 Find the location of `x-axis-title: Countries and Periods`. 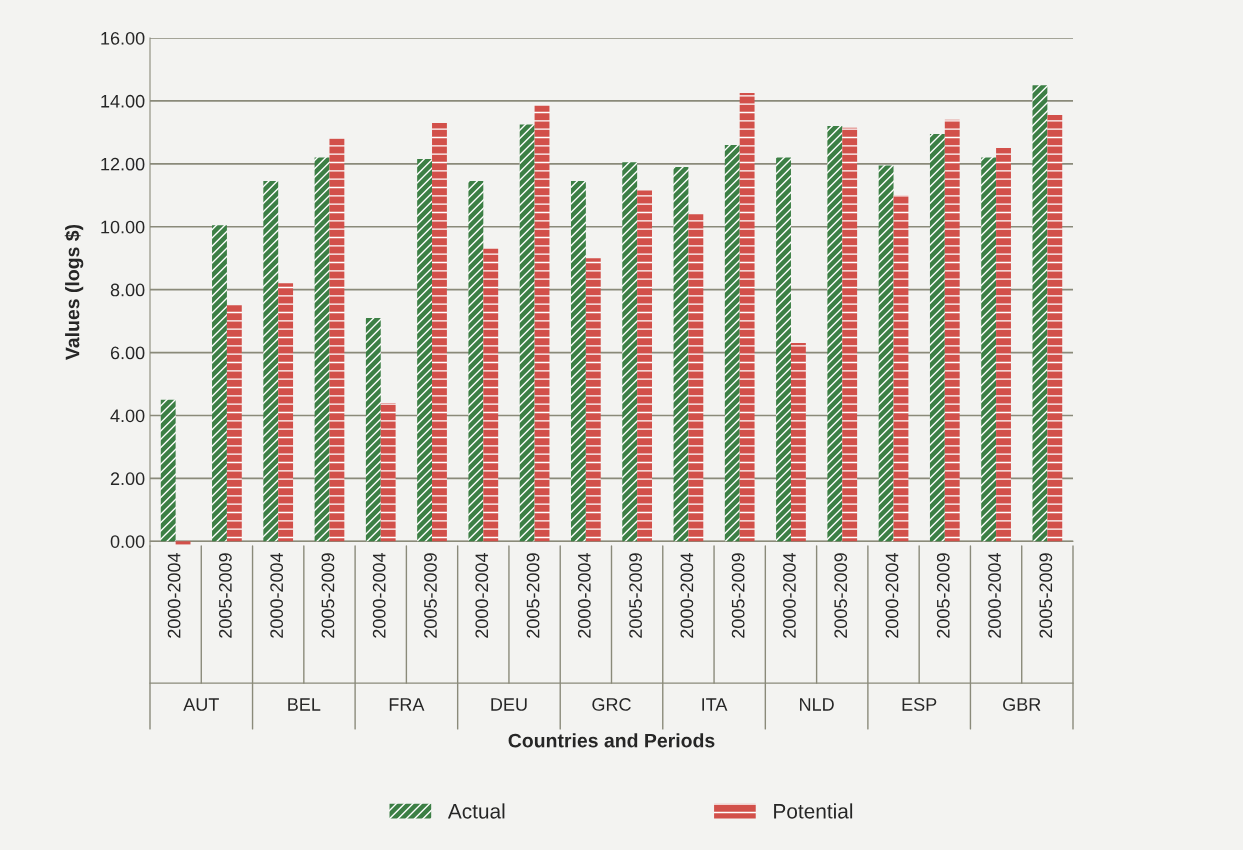

x-axis-title: Countries and Periods is located at coordinates (611, 740).